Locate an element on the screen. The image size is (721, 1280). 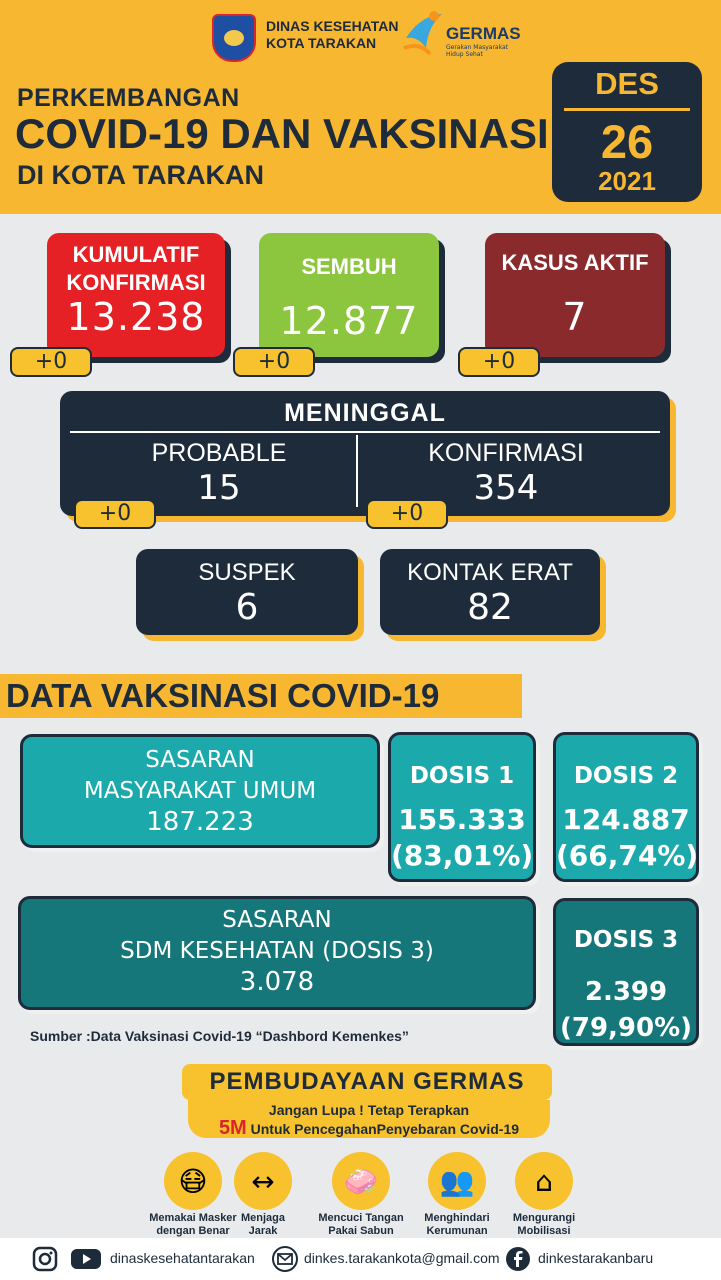
dosis2-card: DOSIS 2 124.887 (66,74%) is located at coordinates (626, 807).